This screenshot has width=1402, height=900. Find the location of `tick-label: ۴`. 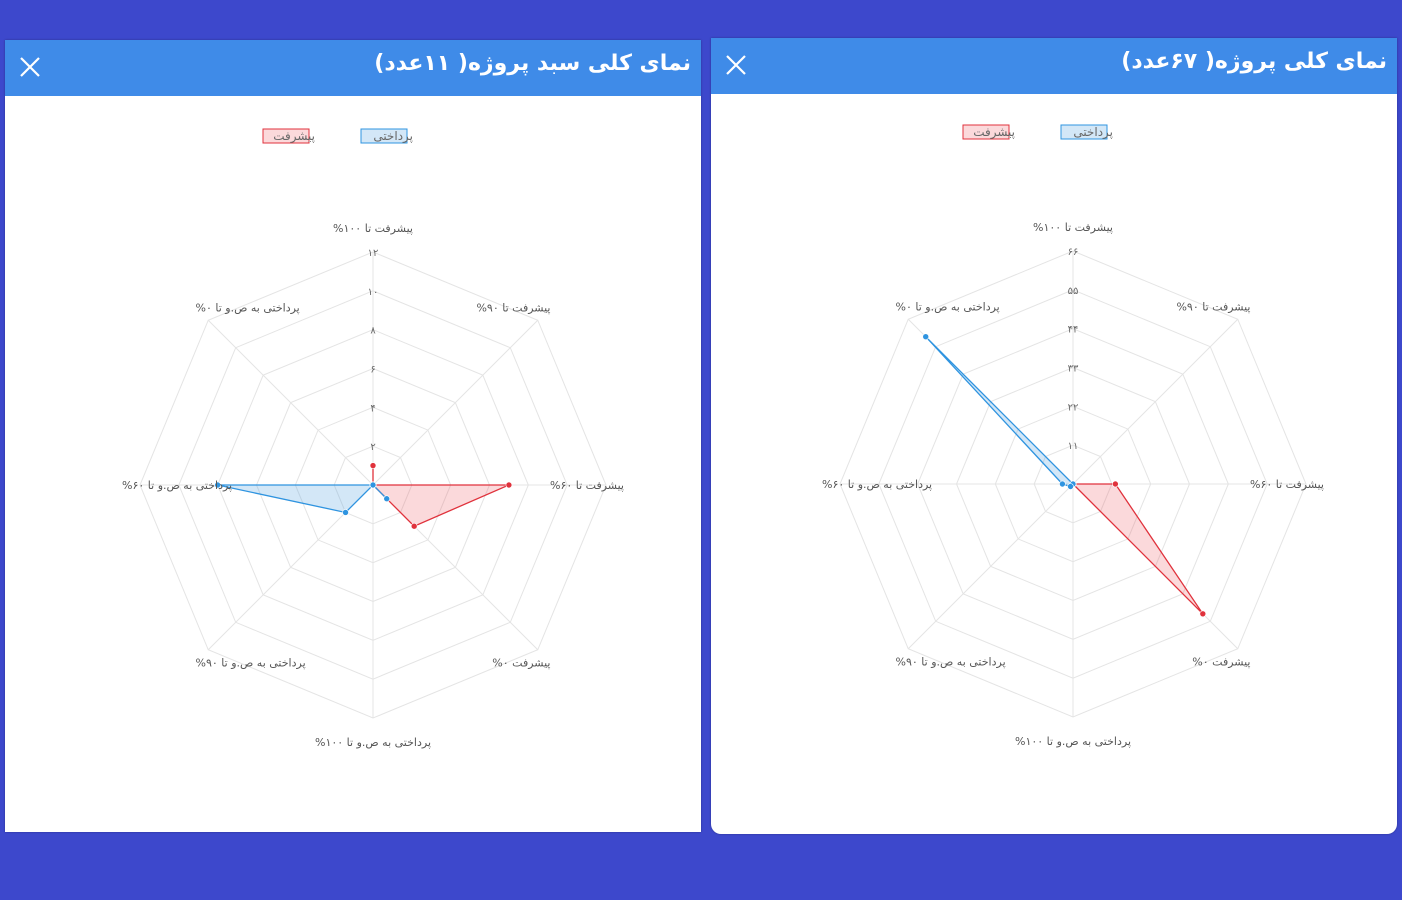

tick-label: ۴ is located at coordinates (372, 408).